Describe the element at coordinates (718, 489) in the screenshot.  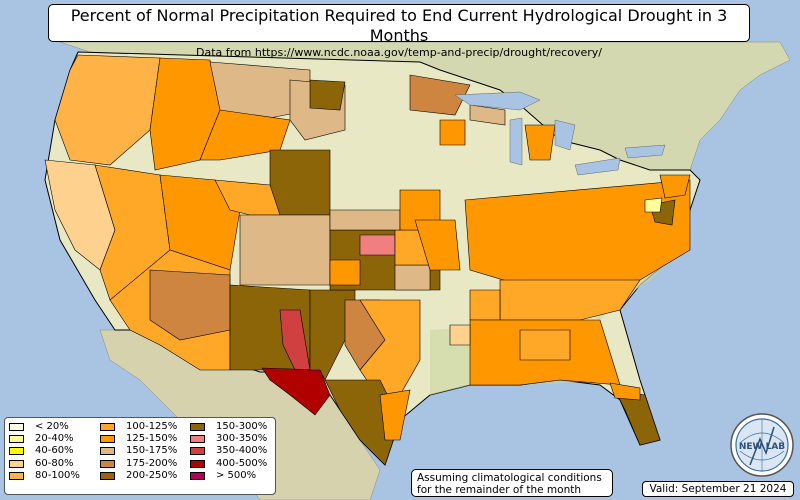
I see `valid-date: Valid: September 21 2024` at that location.